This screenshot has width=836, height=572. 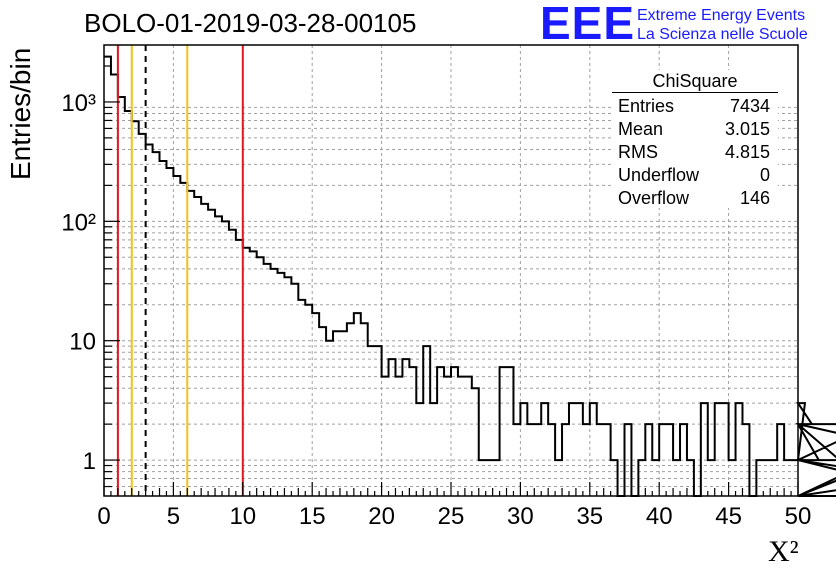 I want to click on stats-value: 3.015, so click(x=747, y=129).